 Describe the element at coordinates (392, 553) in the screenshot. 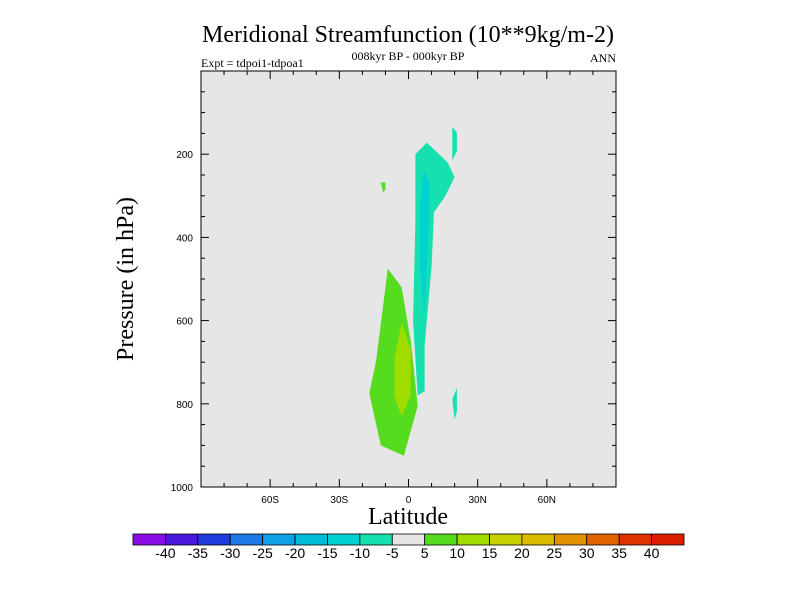

I see `colorbar-label: -5` at that location.